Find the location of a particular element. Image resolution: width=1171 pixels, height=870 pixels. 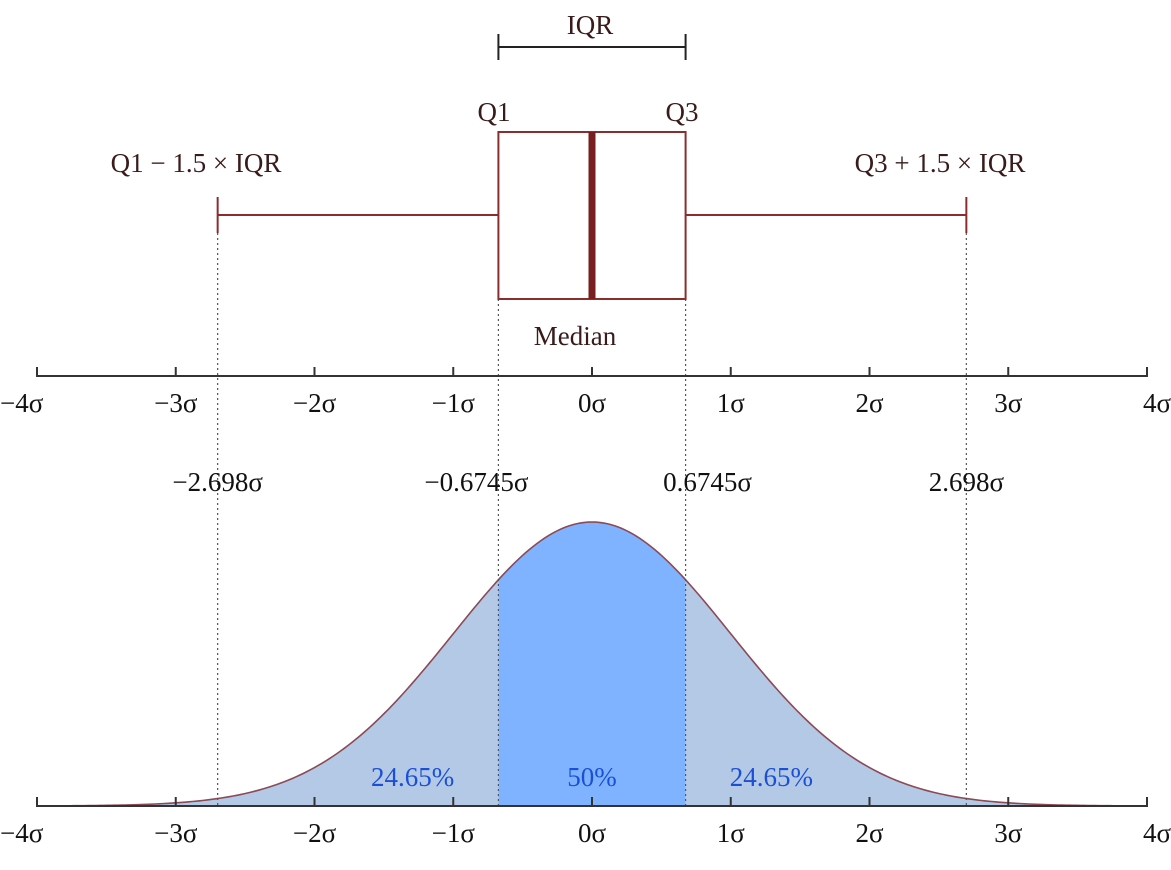

median-label: Median is located at coordinates (575, 336).